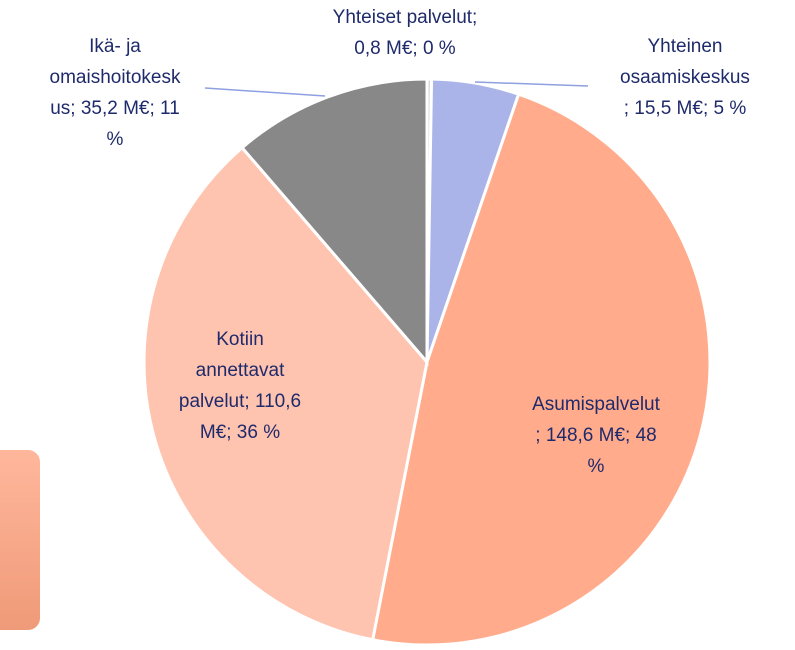 The width and height of the screenshot is (795, 650). What do you see at coordinates (240, 339) in the screenshot?
I see `data-label: Kotiin` at bounding box center [240, 339].